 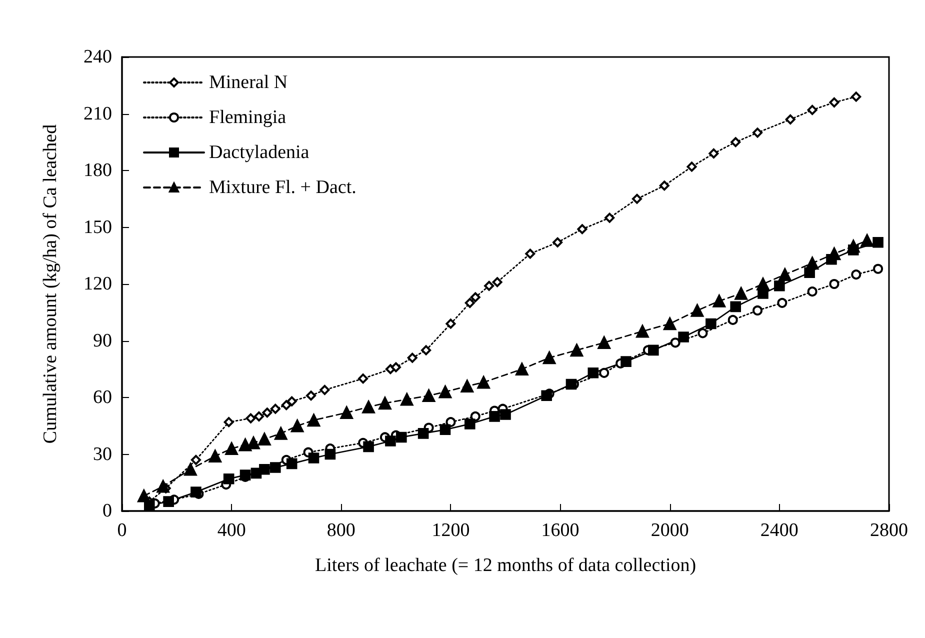 I want to click on legend-label: Mixture Fl. + Dact., so click(x=282, y=187).